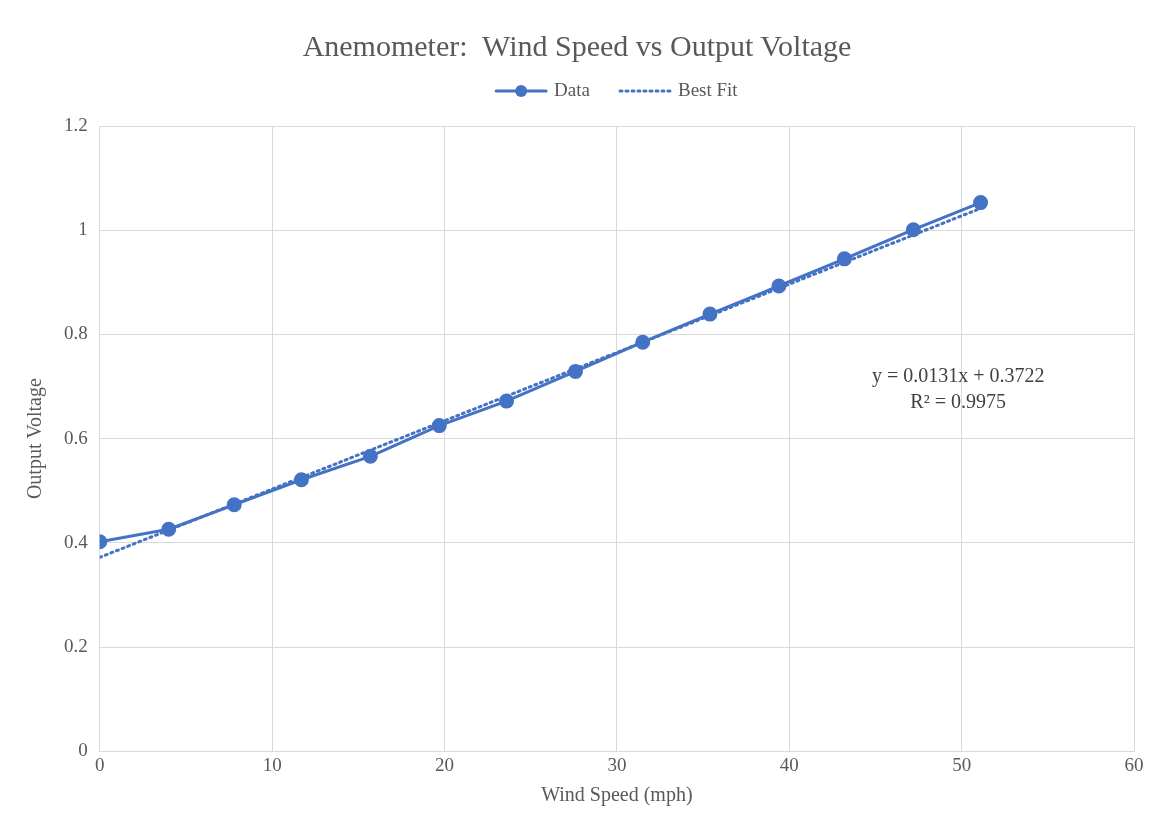  I want to click on y-axis-title: Output Voltage, so click(35, 439).